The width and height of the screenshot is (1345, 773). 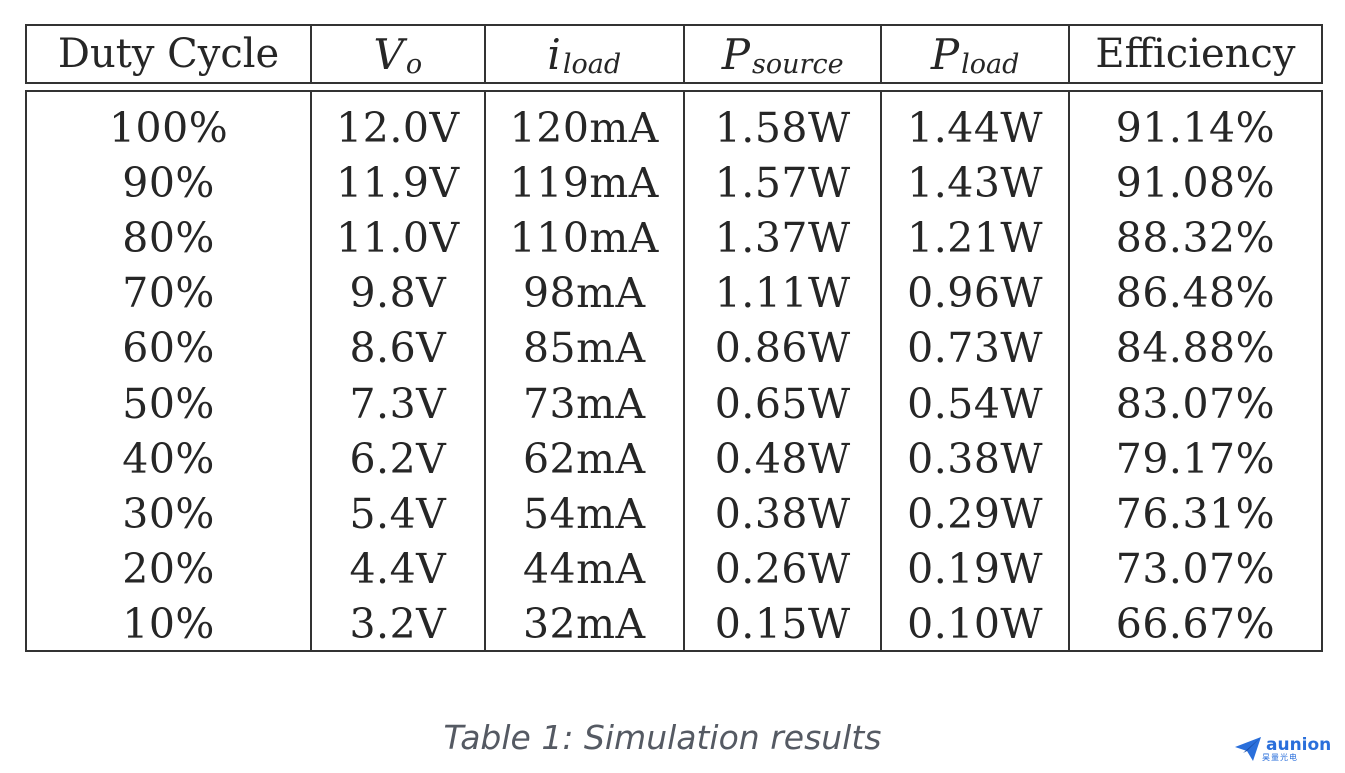 What do you see at coordinates (398, 127) in the screenshot?
I see `cell-vo: 12.0V` at bounding box center [398, 127].